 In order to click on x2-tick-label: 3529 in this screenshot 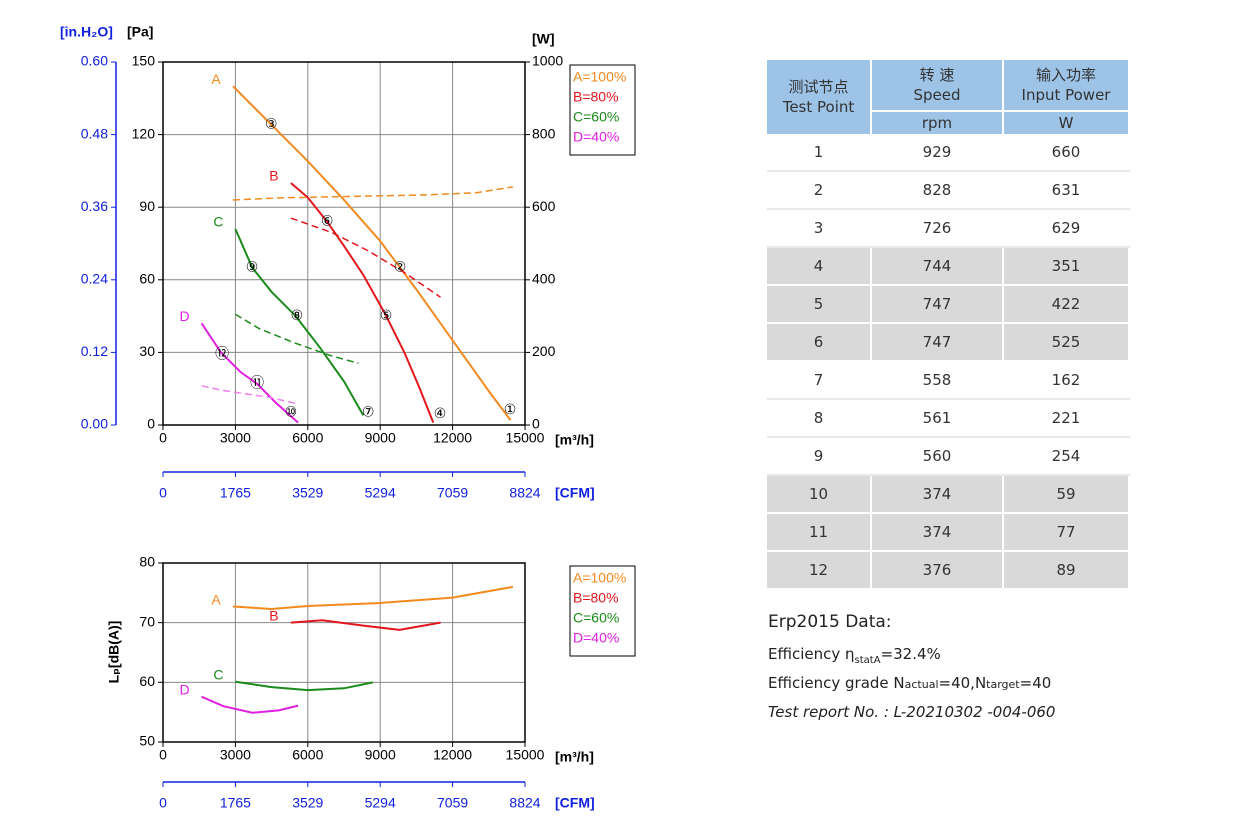, I will do `click(307, 493)`.